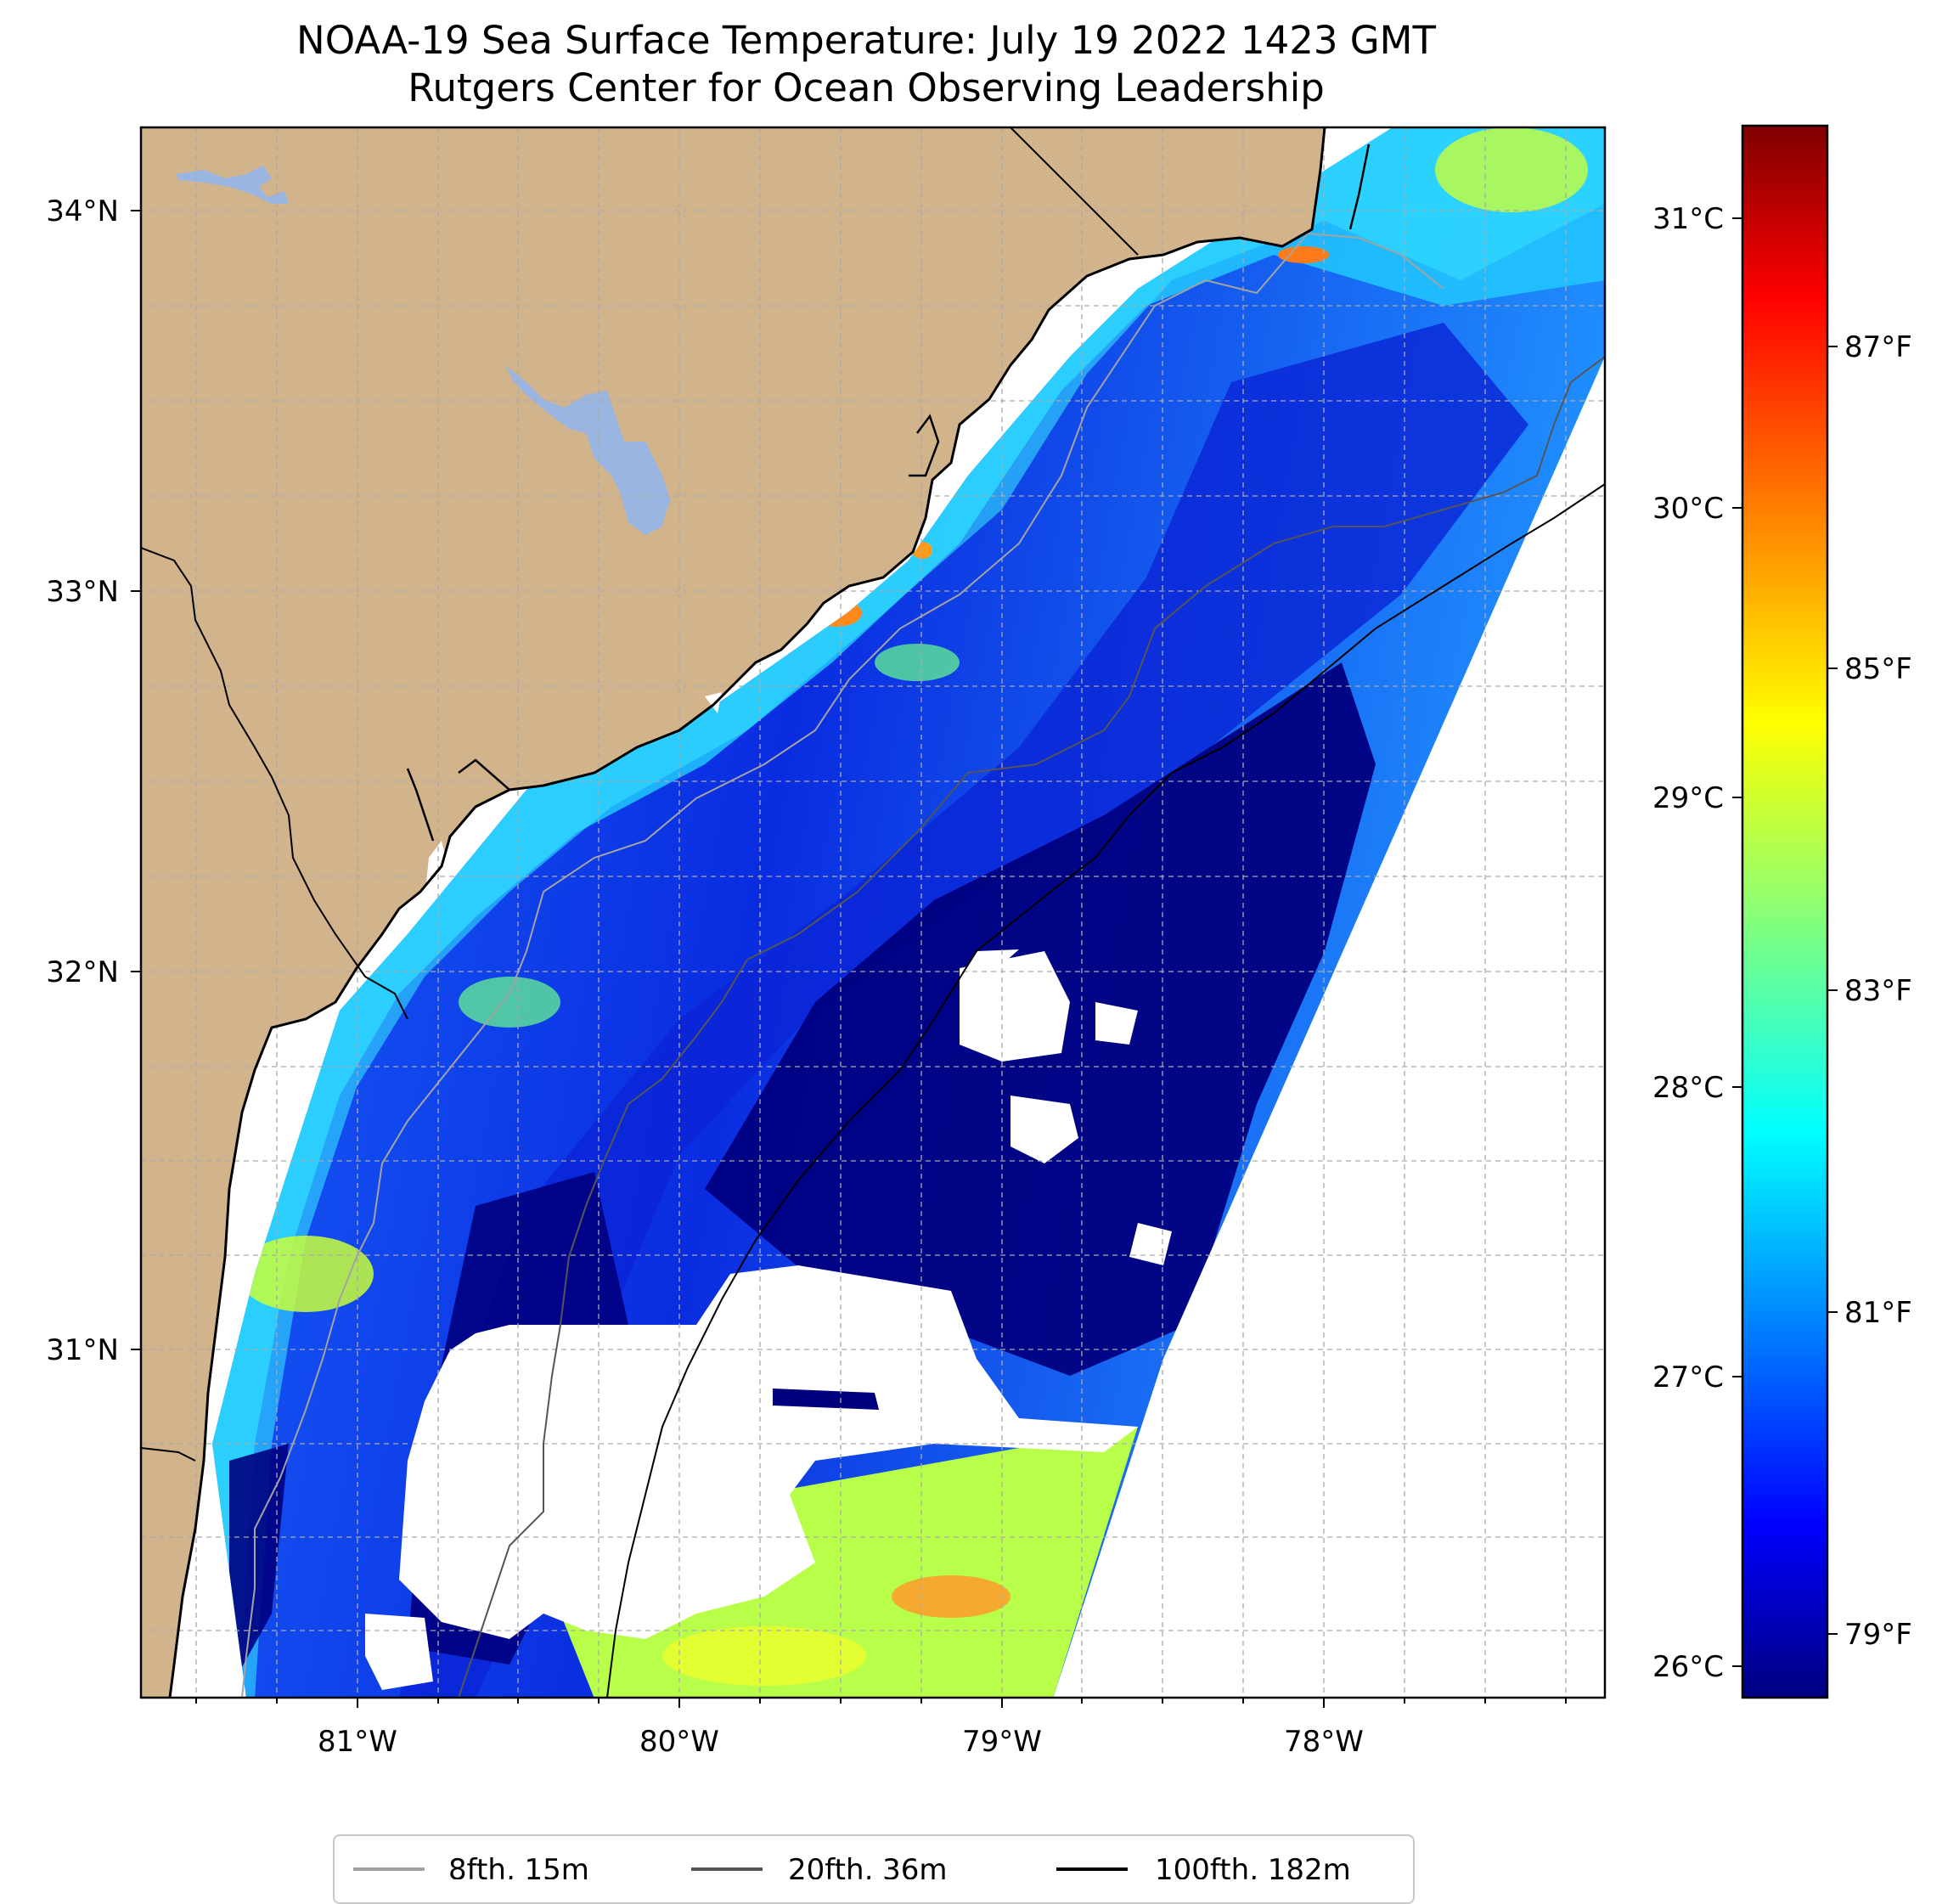 The image size is (1959, 1904). Describe the element at coordinates (1688, 798) in the screenshot. I see `colorbar-celsius-label: 29°C` at that location.